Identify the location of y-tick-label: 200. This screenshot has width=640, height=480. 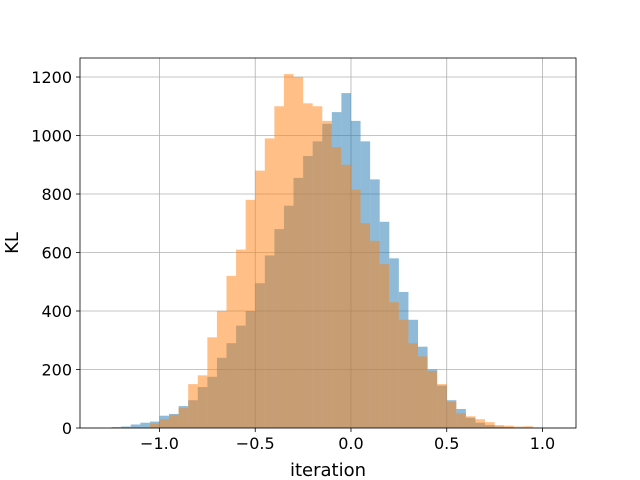
(56, 370).